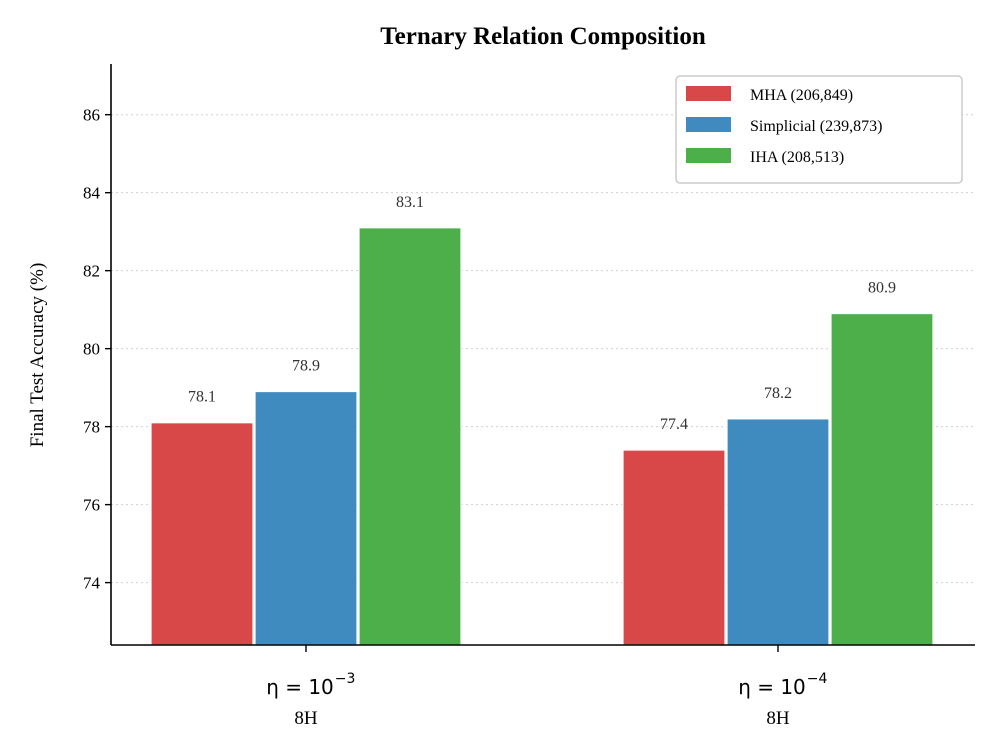 The height and width of the screenshot is (755, 998). I want to click on data-label: 77.4, so click(674, 424).